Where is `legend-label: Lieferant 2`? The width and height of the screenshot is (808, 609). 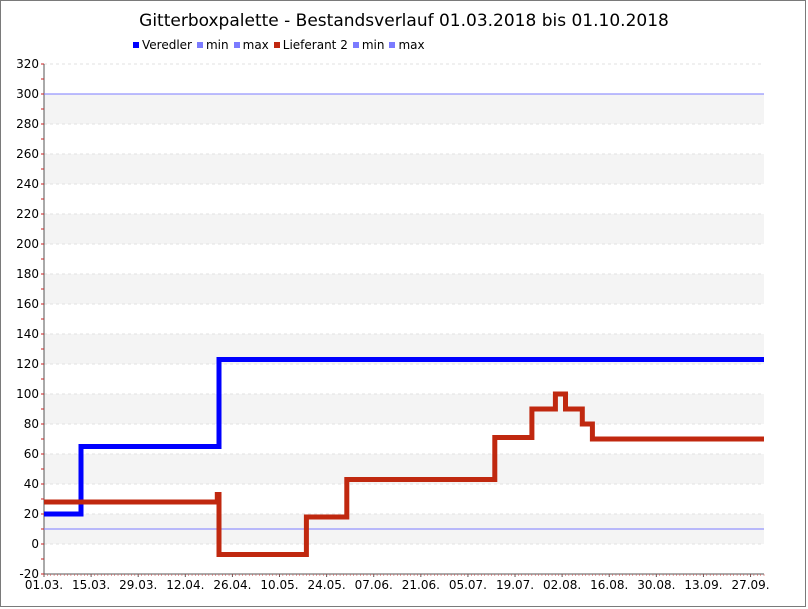
legend-label: Lieferant 2 is located at coordinates (315, 45).